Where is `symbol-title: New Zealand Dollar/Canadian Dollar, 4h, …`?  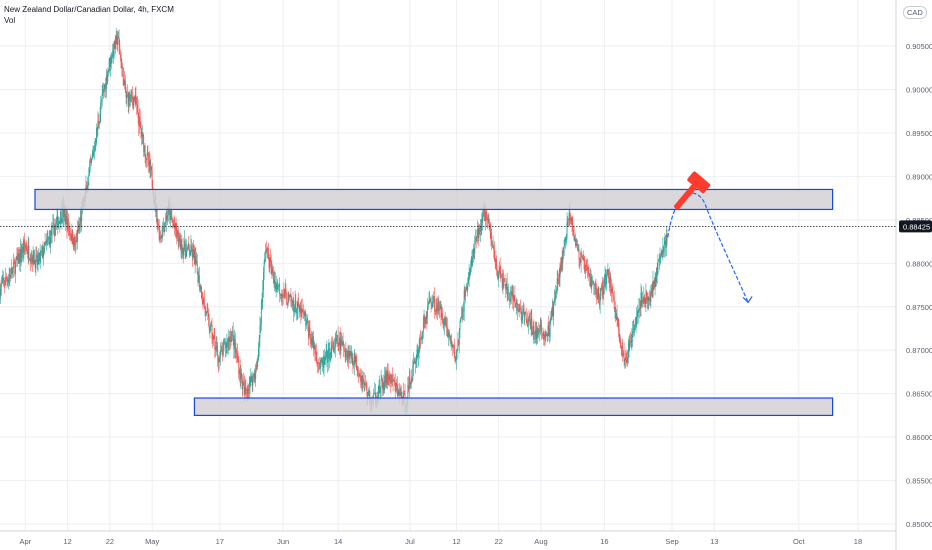
symbol-title: New Zealand Dollar/Canadian Dollar, 4h, … is located at coordinates (89, 9).